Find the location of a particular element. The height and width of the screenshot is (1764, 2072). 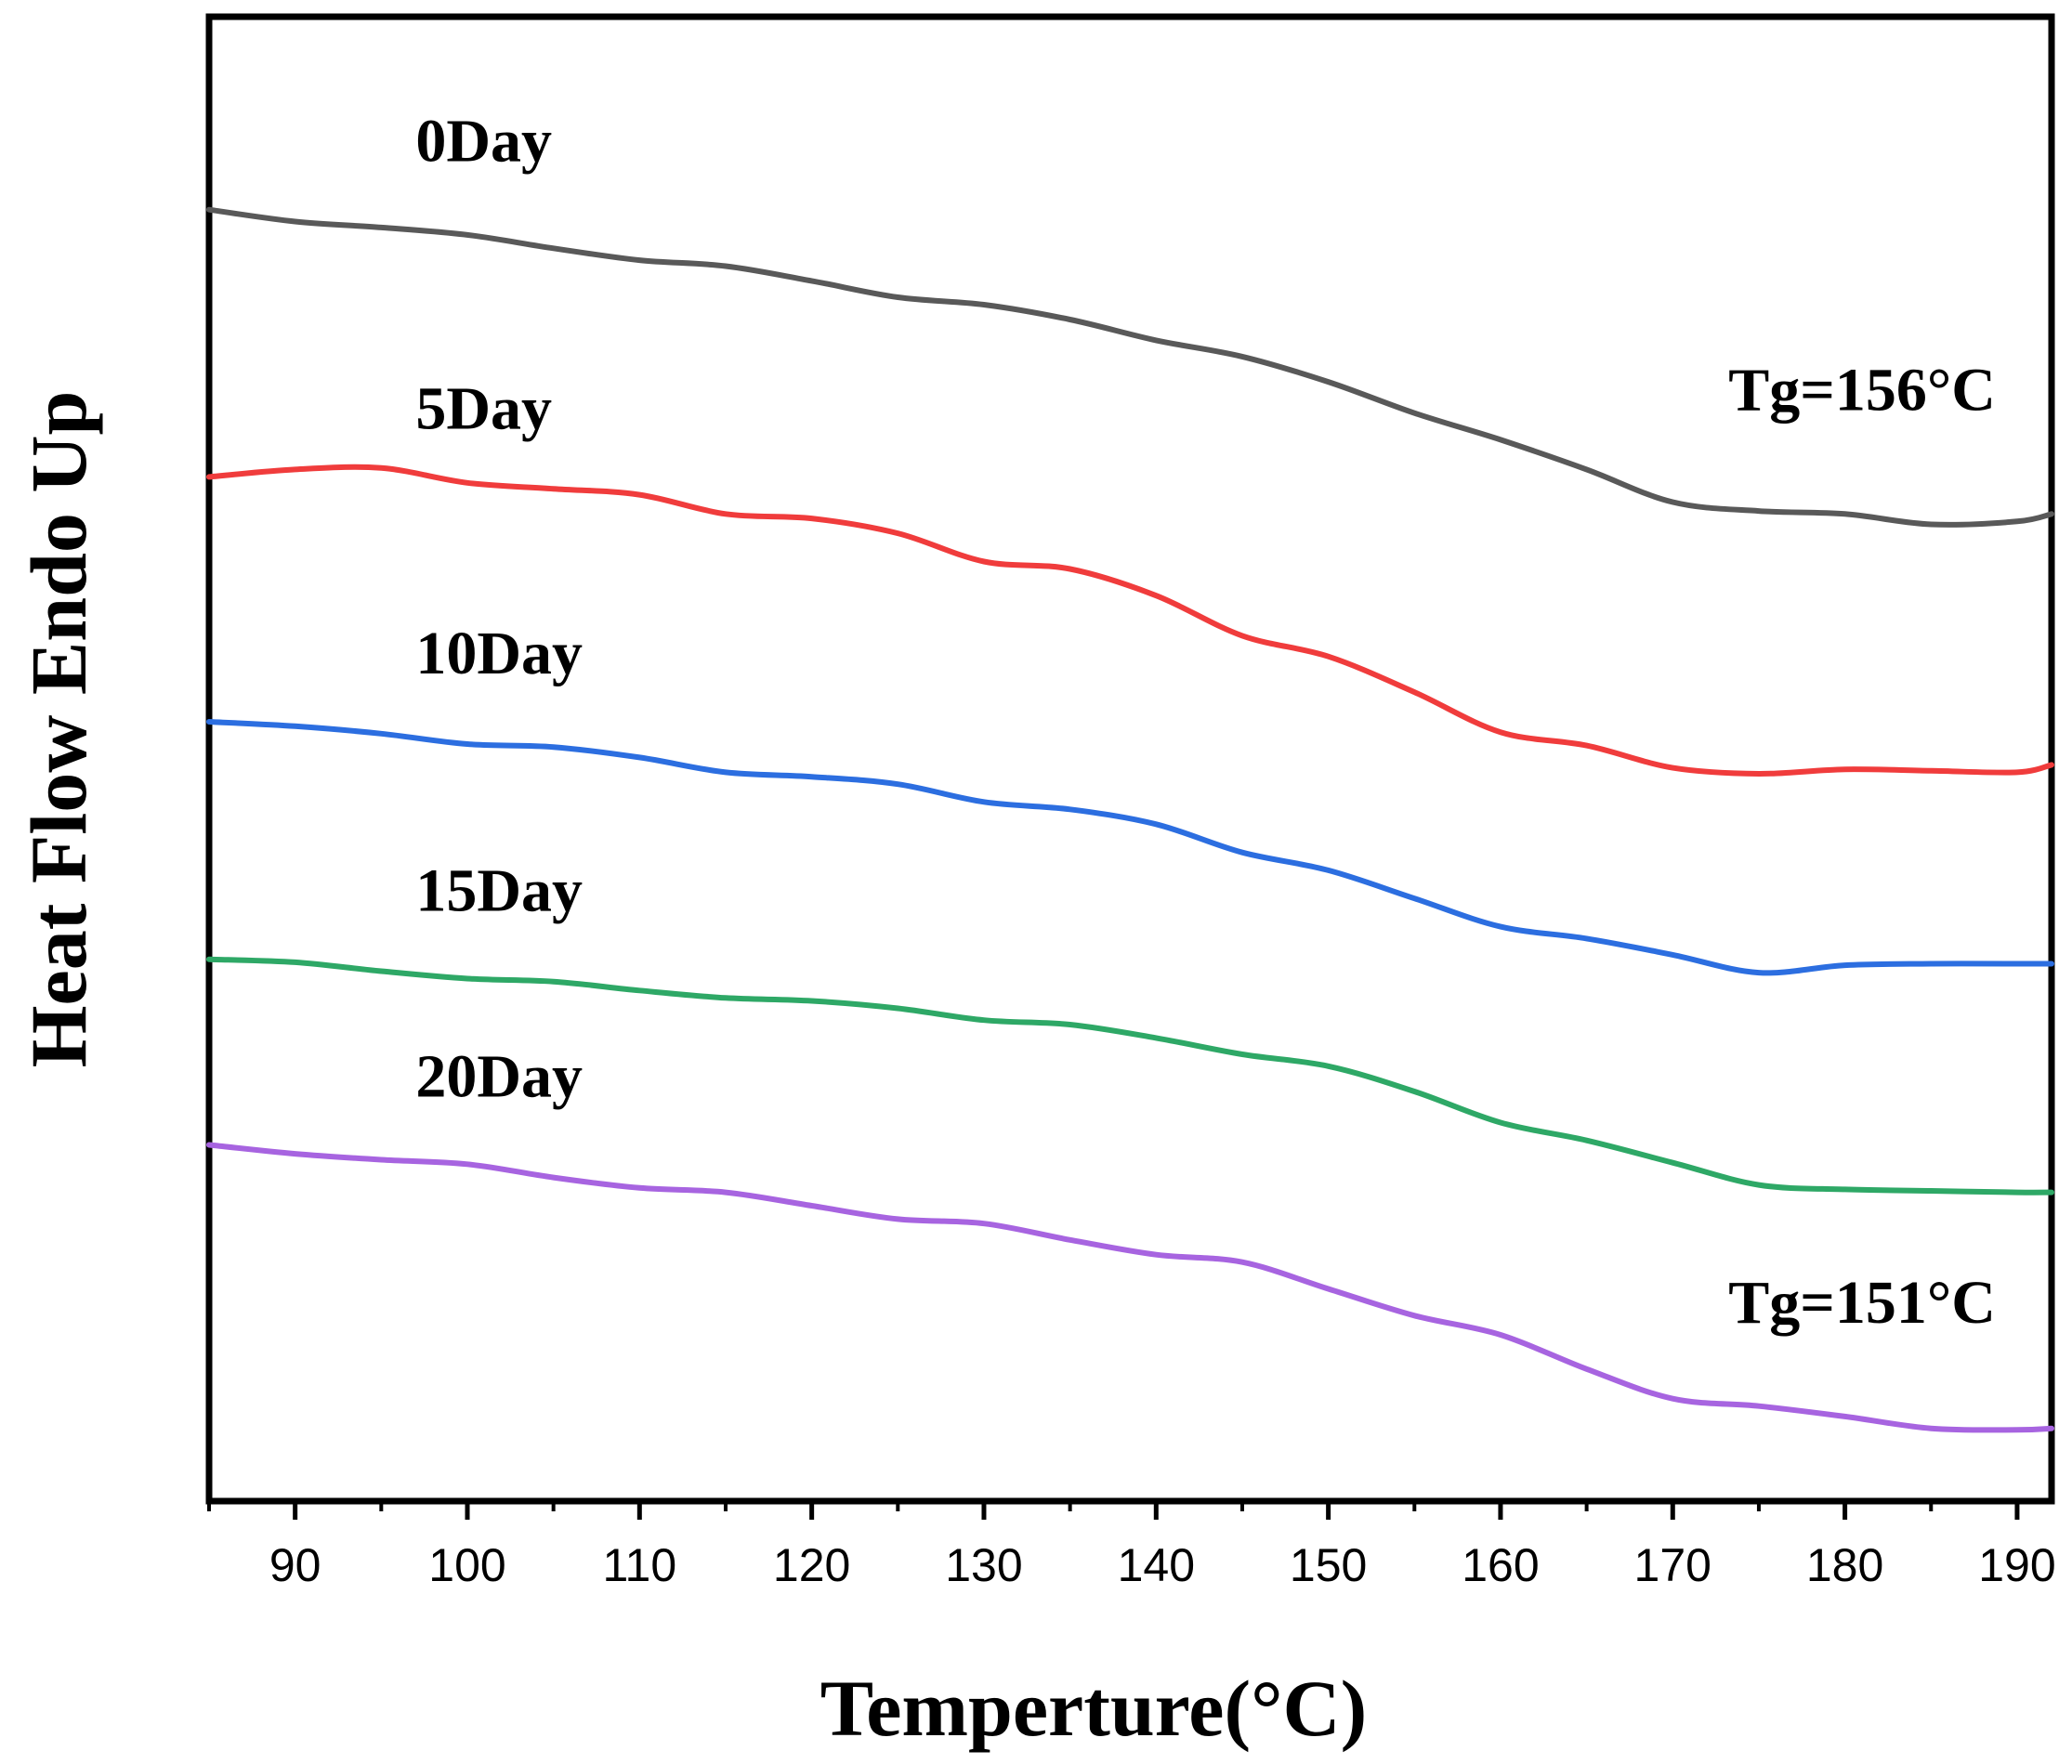

series-label-10day: 10Day is located at coordinates (499, 653).